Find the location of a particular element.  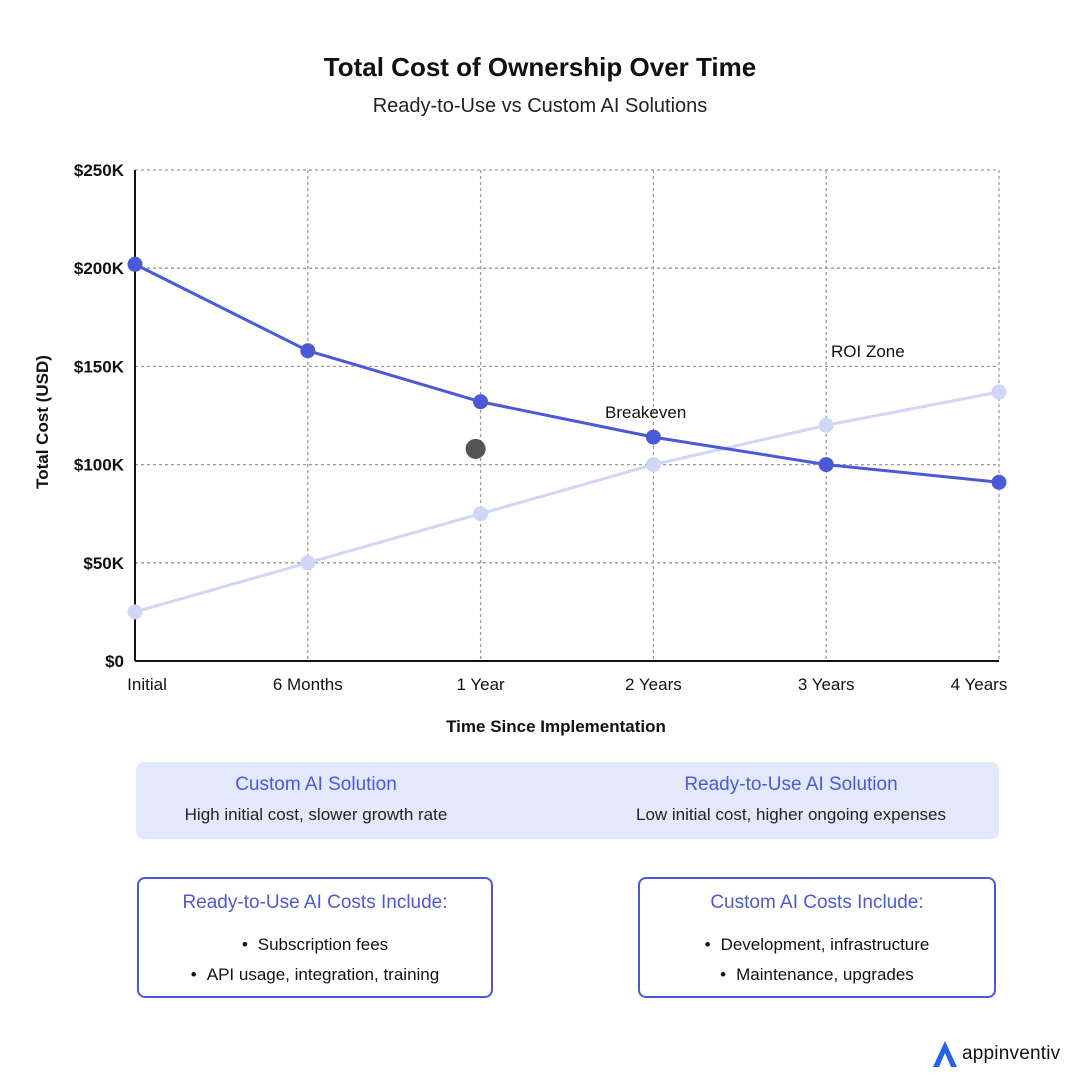

list-item: • Subscription fees is located at coordinates (315, 945).